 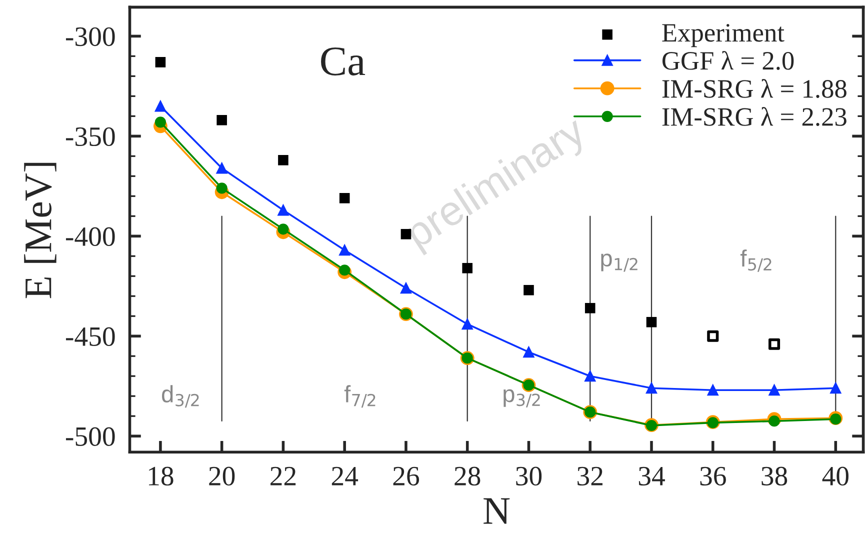 I want to click on y-tick-label: -500, so click(x=90, y=436).